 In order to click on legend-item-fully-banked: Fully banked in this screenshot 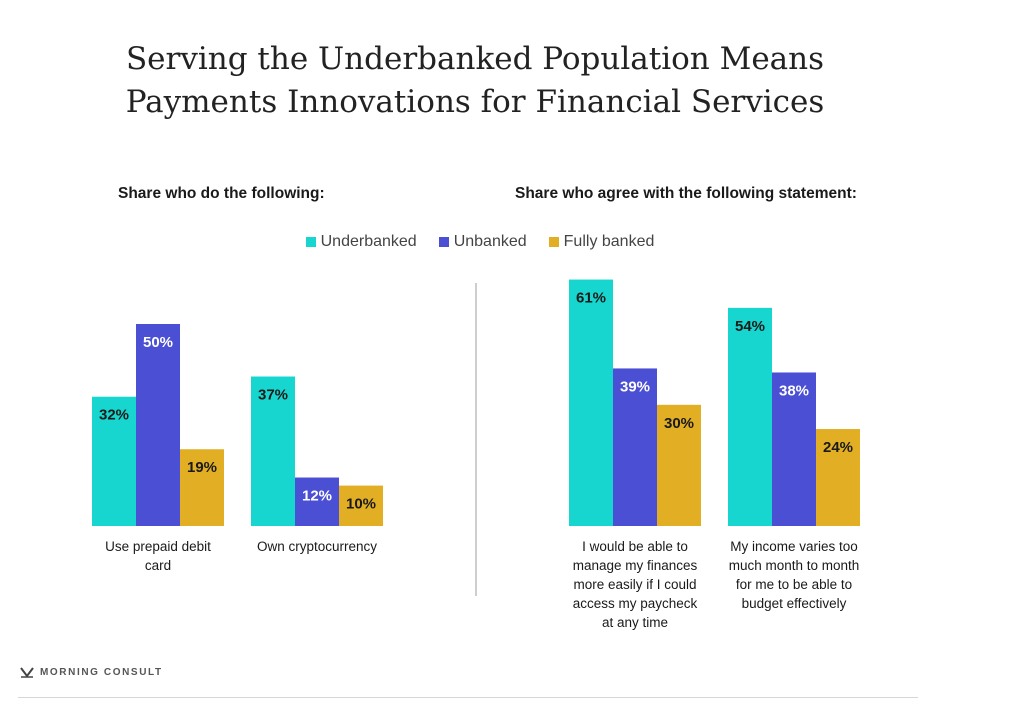, I will do `click(601, 242)`.